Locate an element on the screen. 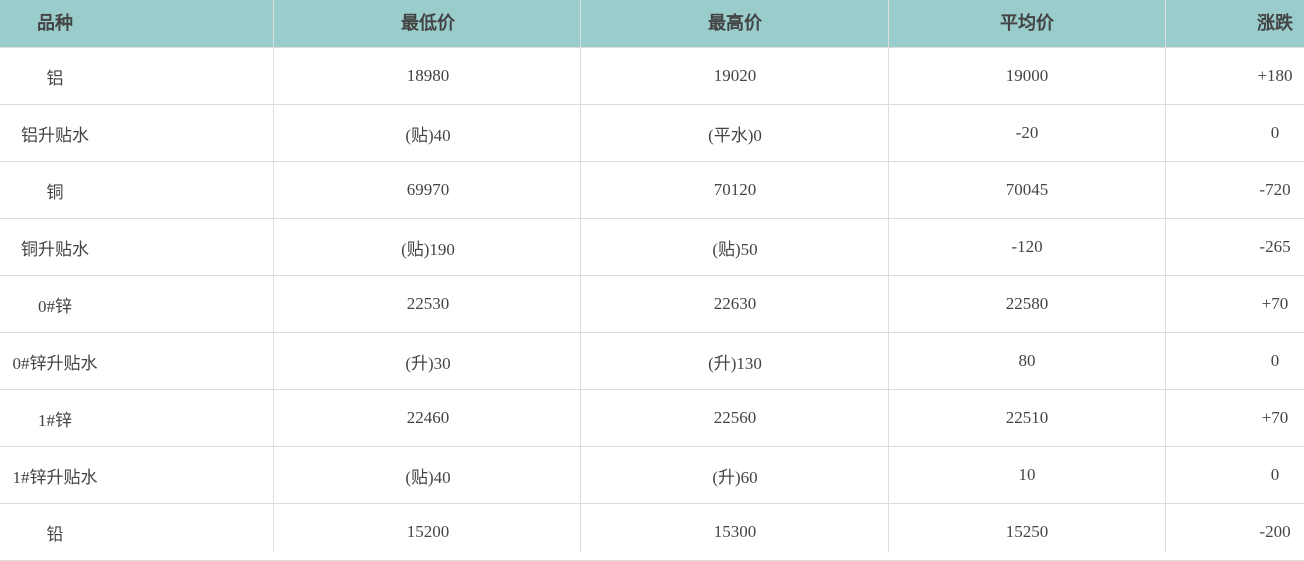  cell-min-price: 22460 is located at coordinates (428, 417).